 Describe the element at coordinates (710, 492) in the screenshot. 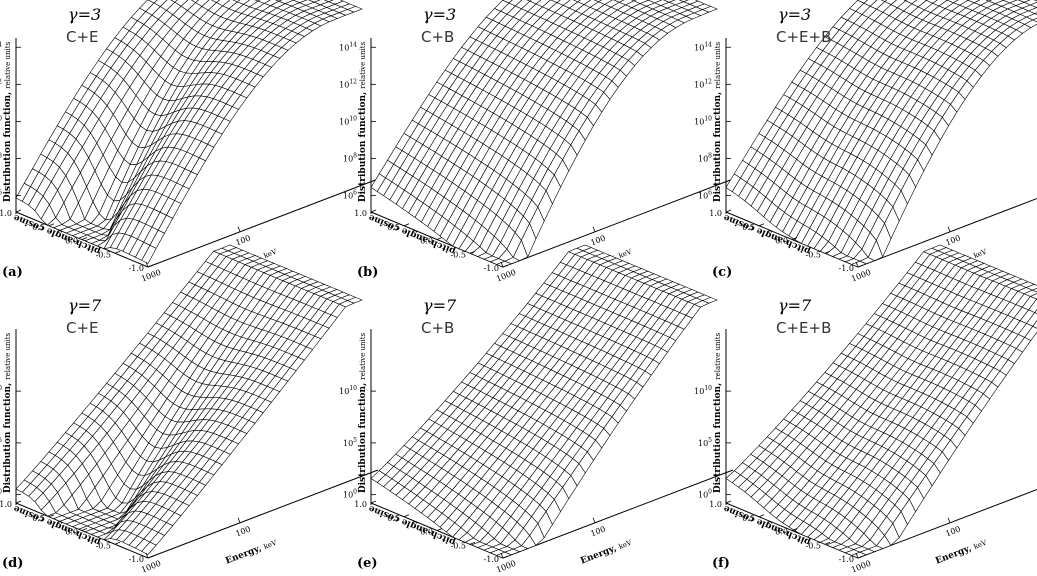

I see `z-tick-exp: 0` at that location.